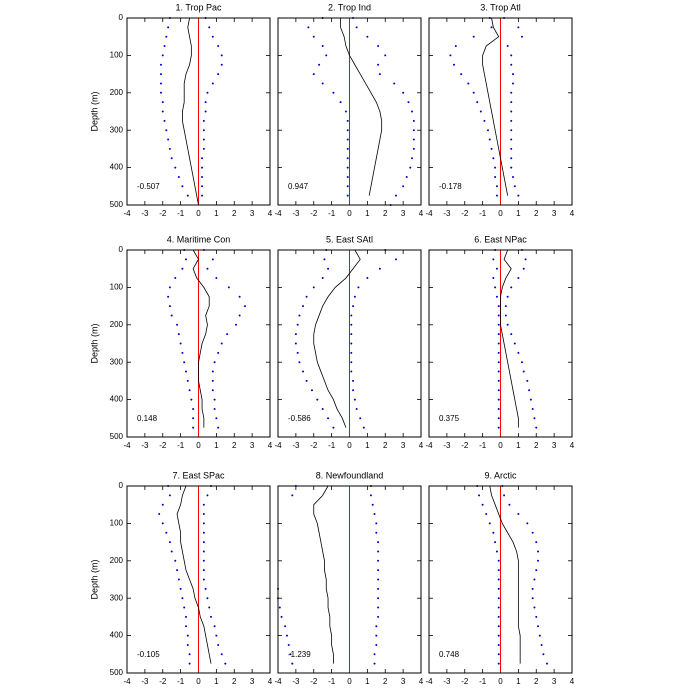 The width and height of the screenshot is (700, 700). I want to click on x-tick-label: -1, so click(181, 445).